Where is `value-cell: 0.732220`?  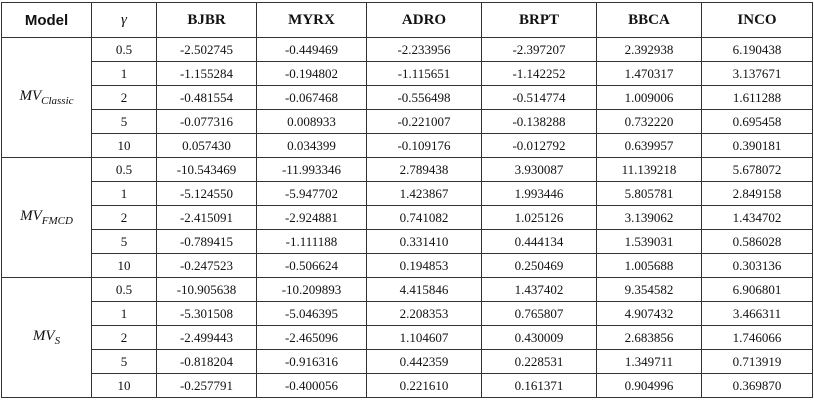 value-cell: 0.732220 is located at coordinates (649, 121).